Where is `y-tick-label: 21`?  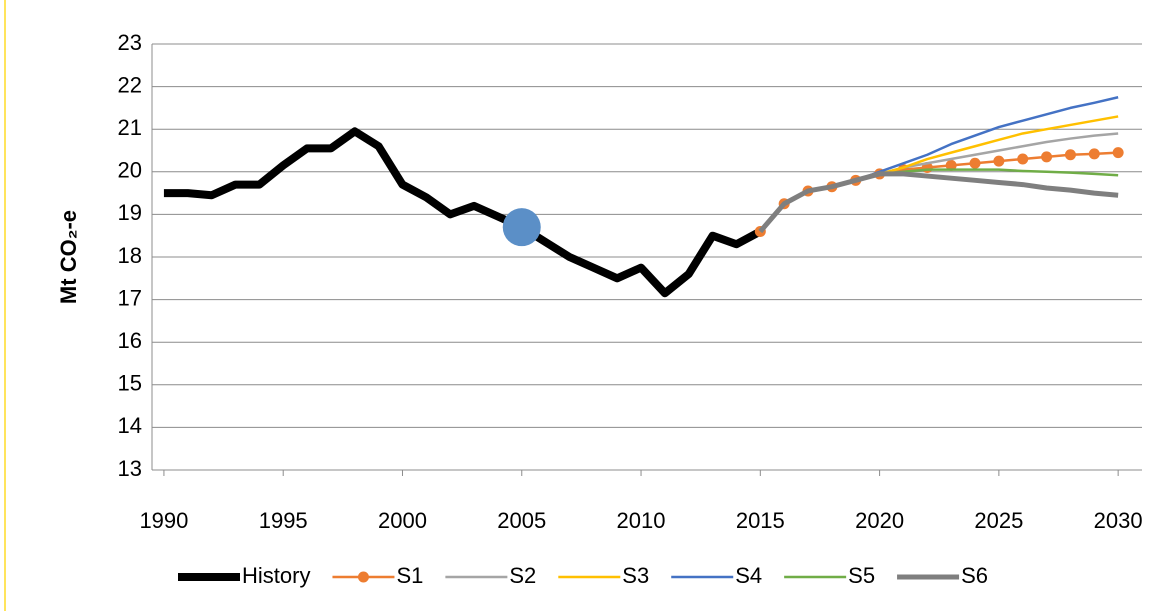
y-tick-label: 21 is located at coordinates (130, 127).